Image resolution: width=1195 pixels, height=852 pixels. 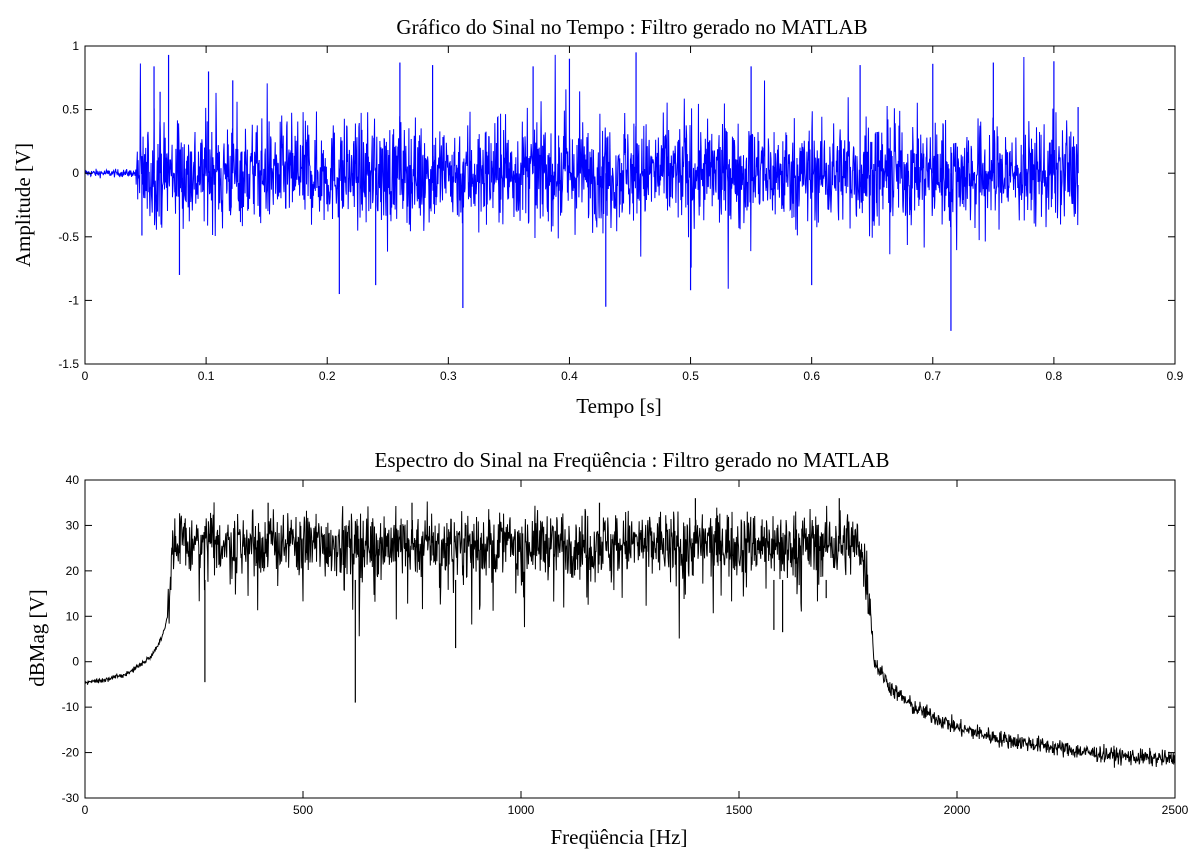 What do you see at coordinates (75, 46) in the screenshot?
I see `time-y-tick-label: 1` at bounding box center [75, 46].